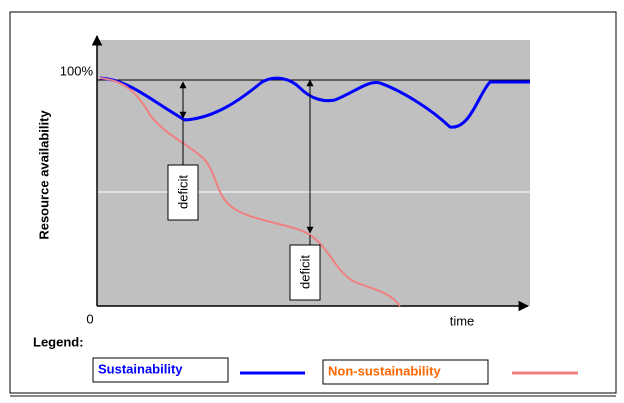 Image resolution: width=624 pixels, height=403 pixels. What do you see at coordinates (58, 341) in the screenshot?
I see `legend-title: Legend:` at bounding box center [58, 341].